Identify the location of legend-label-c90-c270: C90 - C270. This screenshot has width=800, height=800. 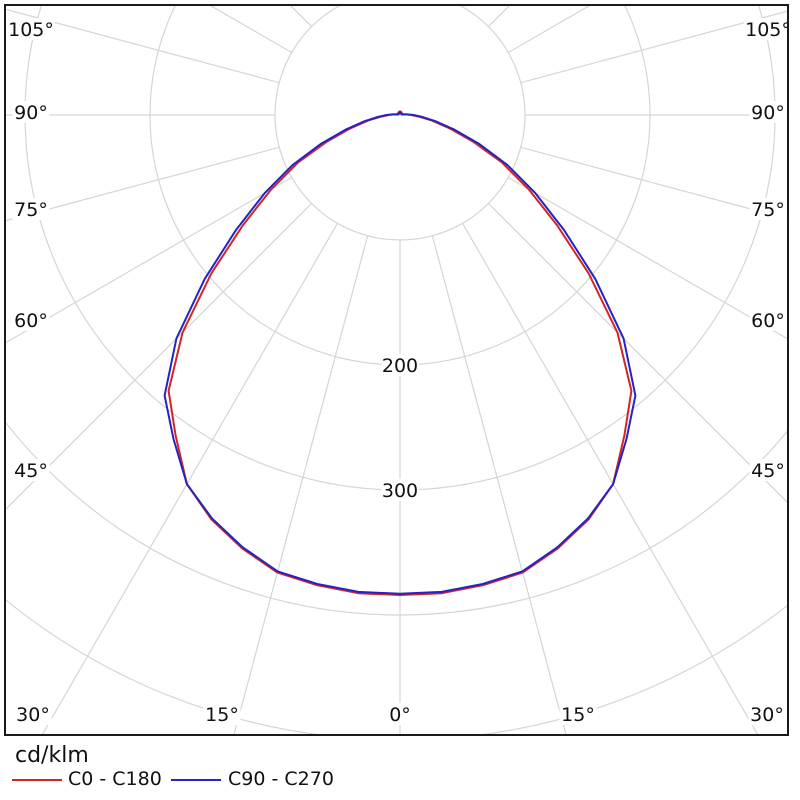
(281, 779).